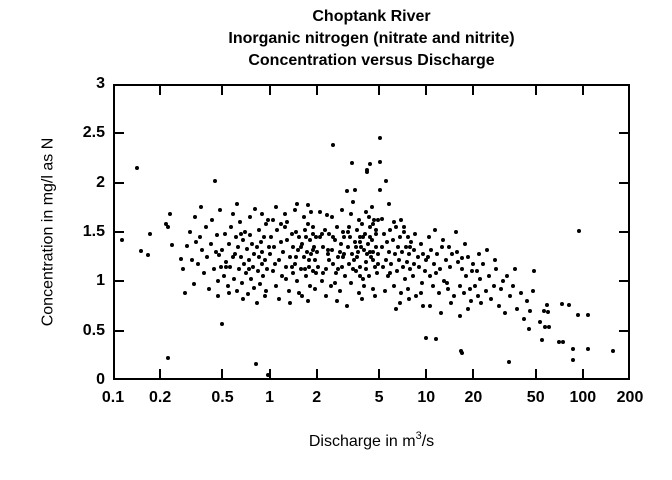  I want to click on chart-title-line2: Inorganic nitrogen (nitrate and nitrite), so click(371, 38).